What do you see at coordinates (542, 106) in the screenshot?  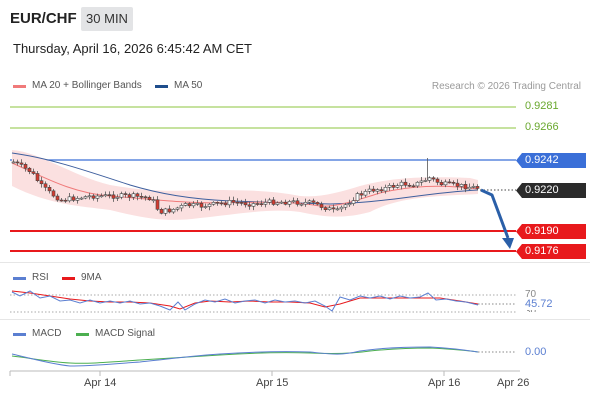 I see `resistance-2-label: 0.9281` at bounding box center [542, 106].